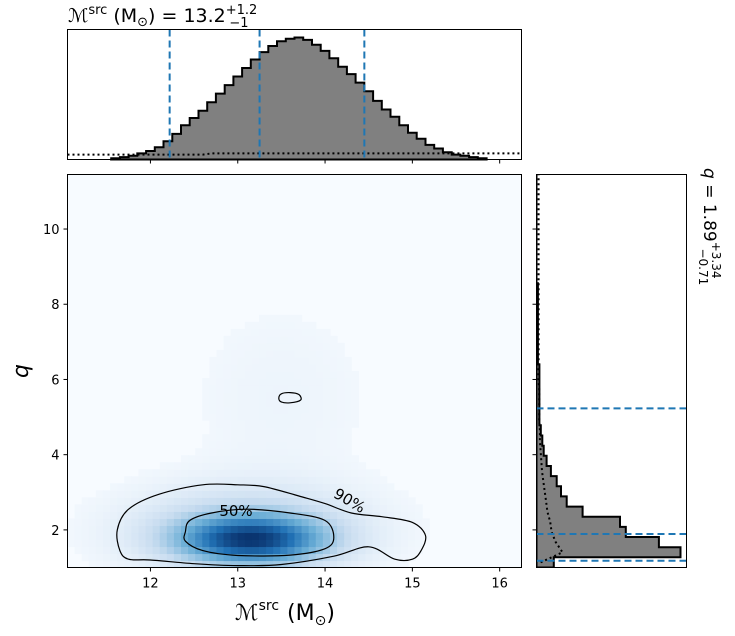  Describe the element at coordinates (716, 260) in the screenshot. I see `my-title-plus: +3.34` at that location.